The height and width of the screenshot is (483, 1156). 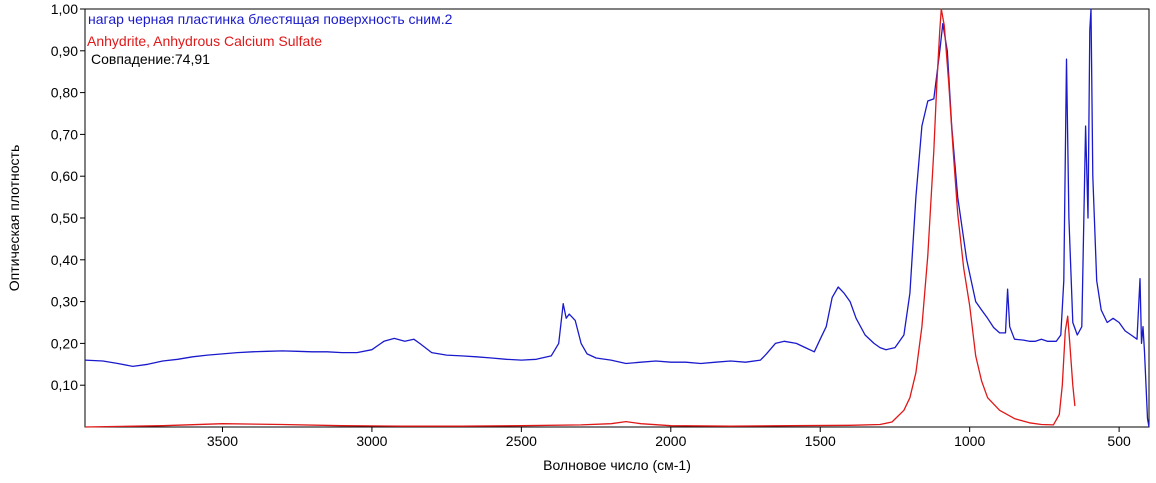 What do you see at coordinates (150, 59) in the screenshot?
I see `match-score: Совпадение:74,91` at bounding box center [150, 59].